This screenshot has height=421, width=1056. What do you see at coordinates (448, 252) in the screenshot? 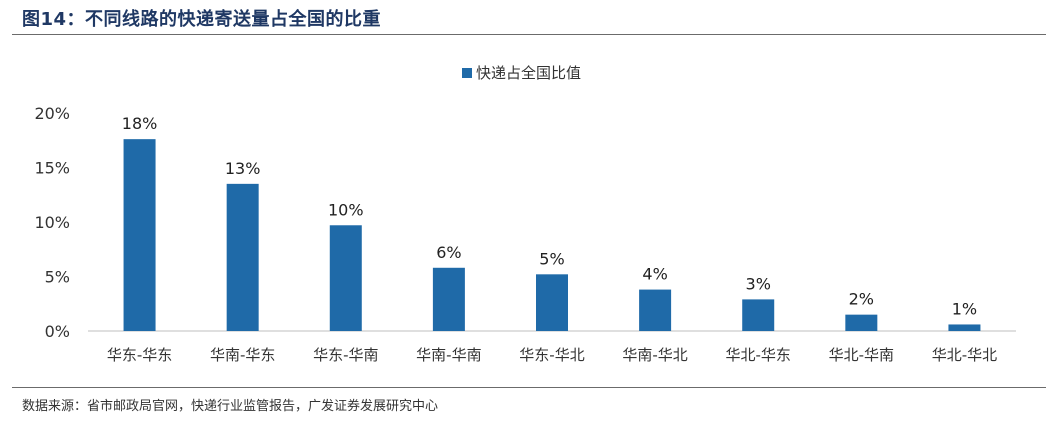
I see `data-label: 6%` at bounding box center [448, 252].